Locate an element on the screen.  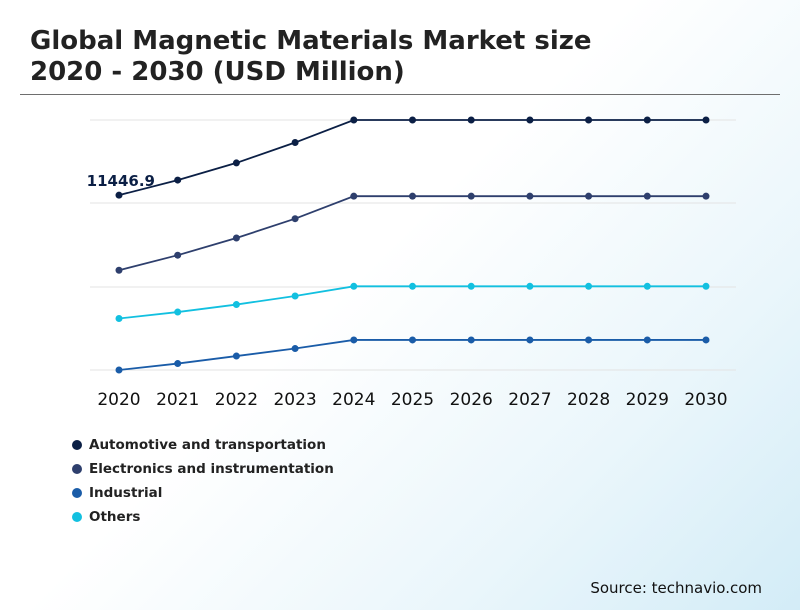
data-point-1-2023 is located at coordinates (295, 219).